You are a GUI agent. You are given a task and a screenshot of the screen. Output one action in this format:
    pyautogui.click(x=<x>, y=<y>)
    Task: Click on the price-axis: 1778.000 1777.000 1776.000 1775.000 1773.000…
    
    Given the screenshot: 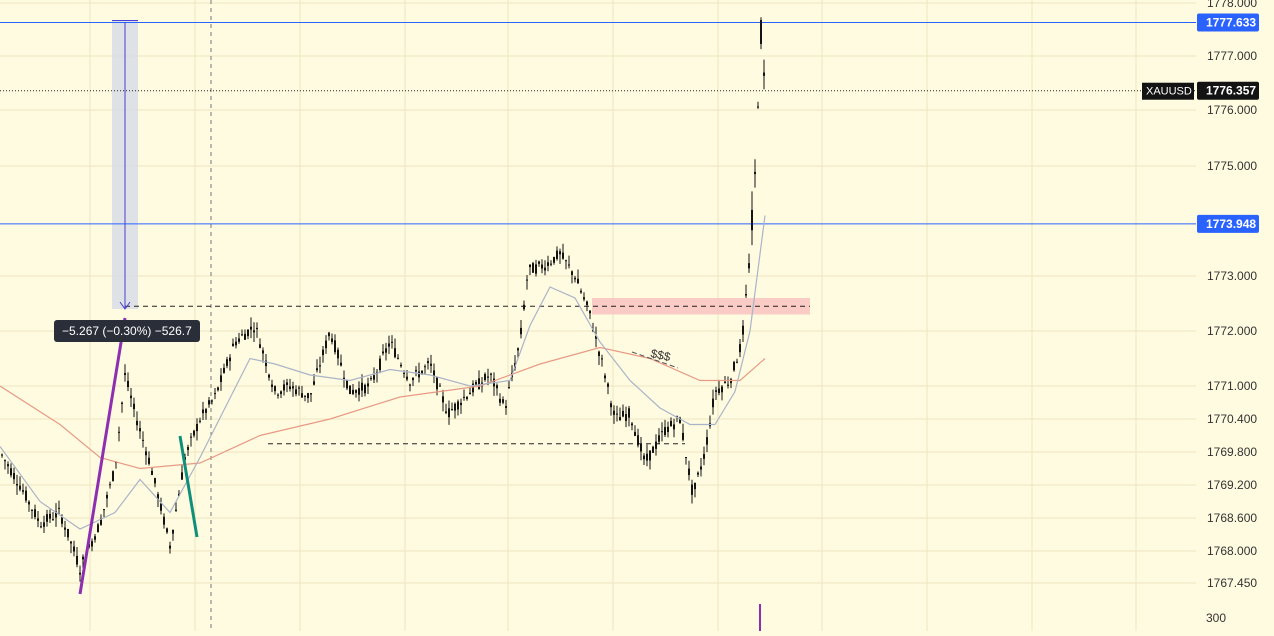 What is the action you would take?
    pyautogui.click(x=1232, y=295)
    